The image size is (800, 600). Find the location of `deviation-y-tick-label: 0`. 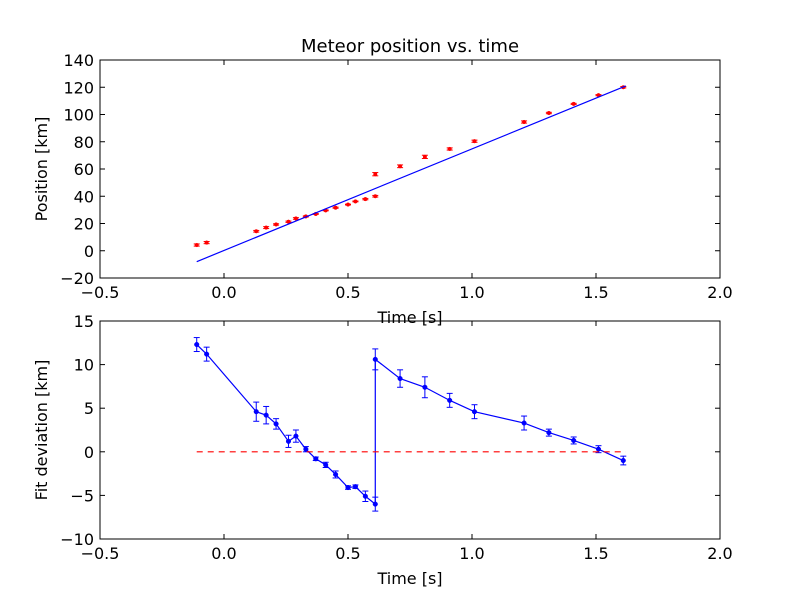

deviation-y-tick-label: 0 is located at coordinates (89, 452).